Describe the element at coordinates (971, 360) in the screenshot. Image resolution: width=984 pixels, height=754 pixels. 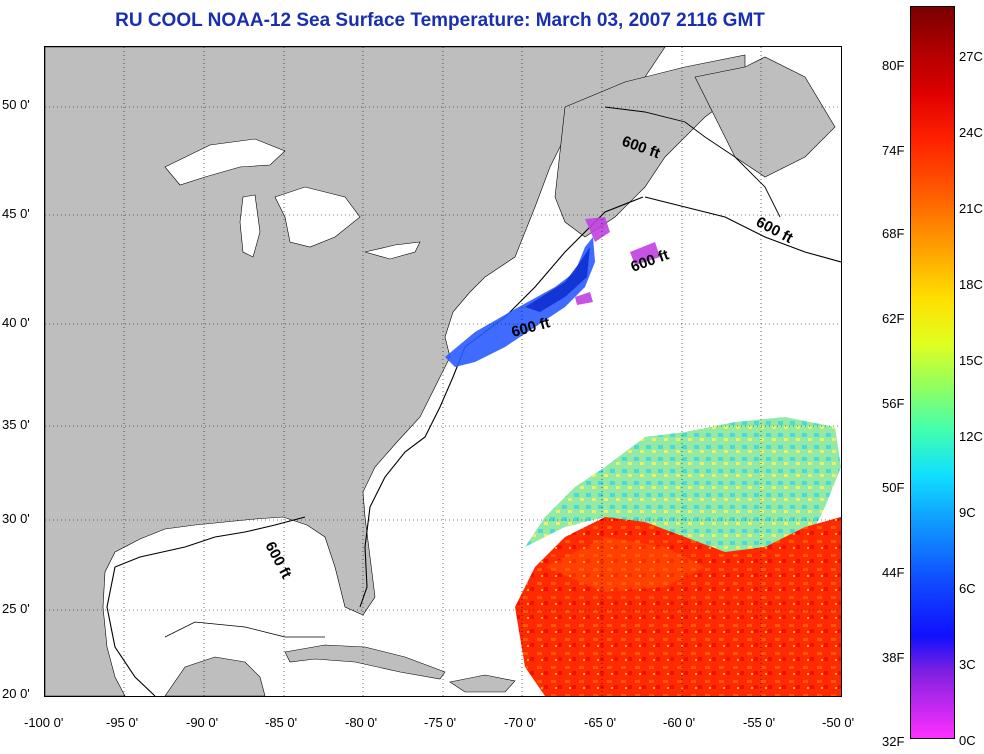
I see `celsius-label: 15C` at that location.